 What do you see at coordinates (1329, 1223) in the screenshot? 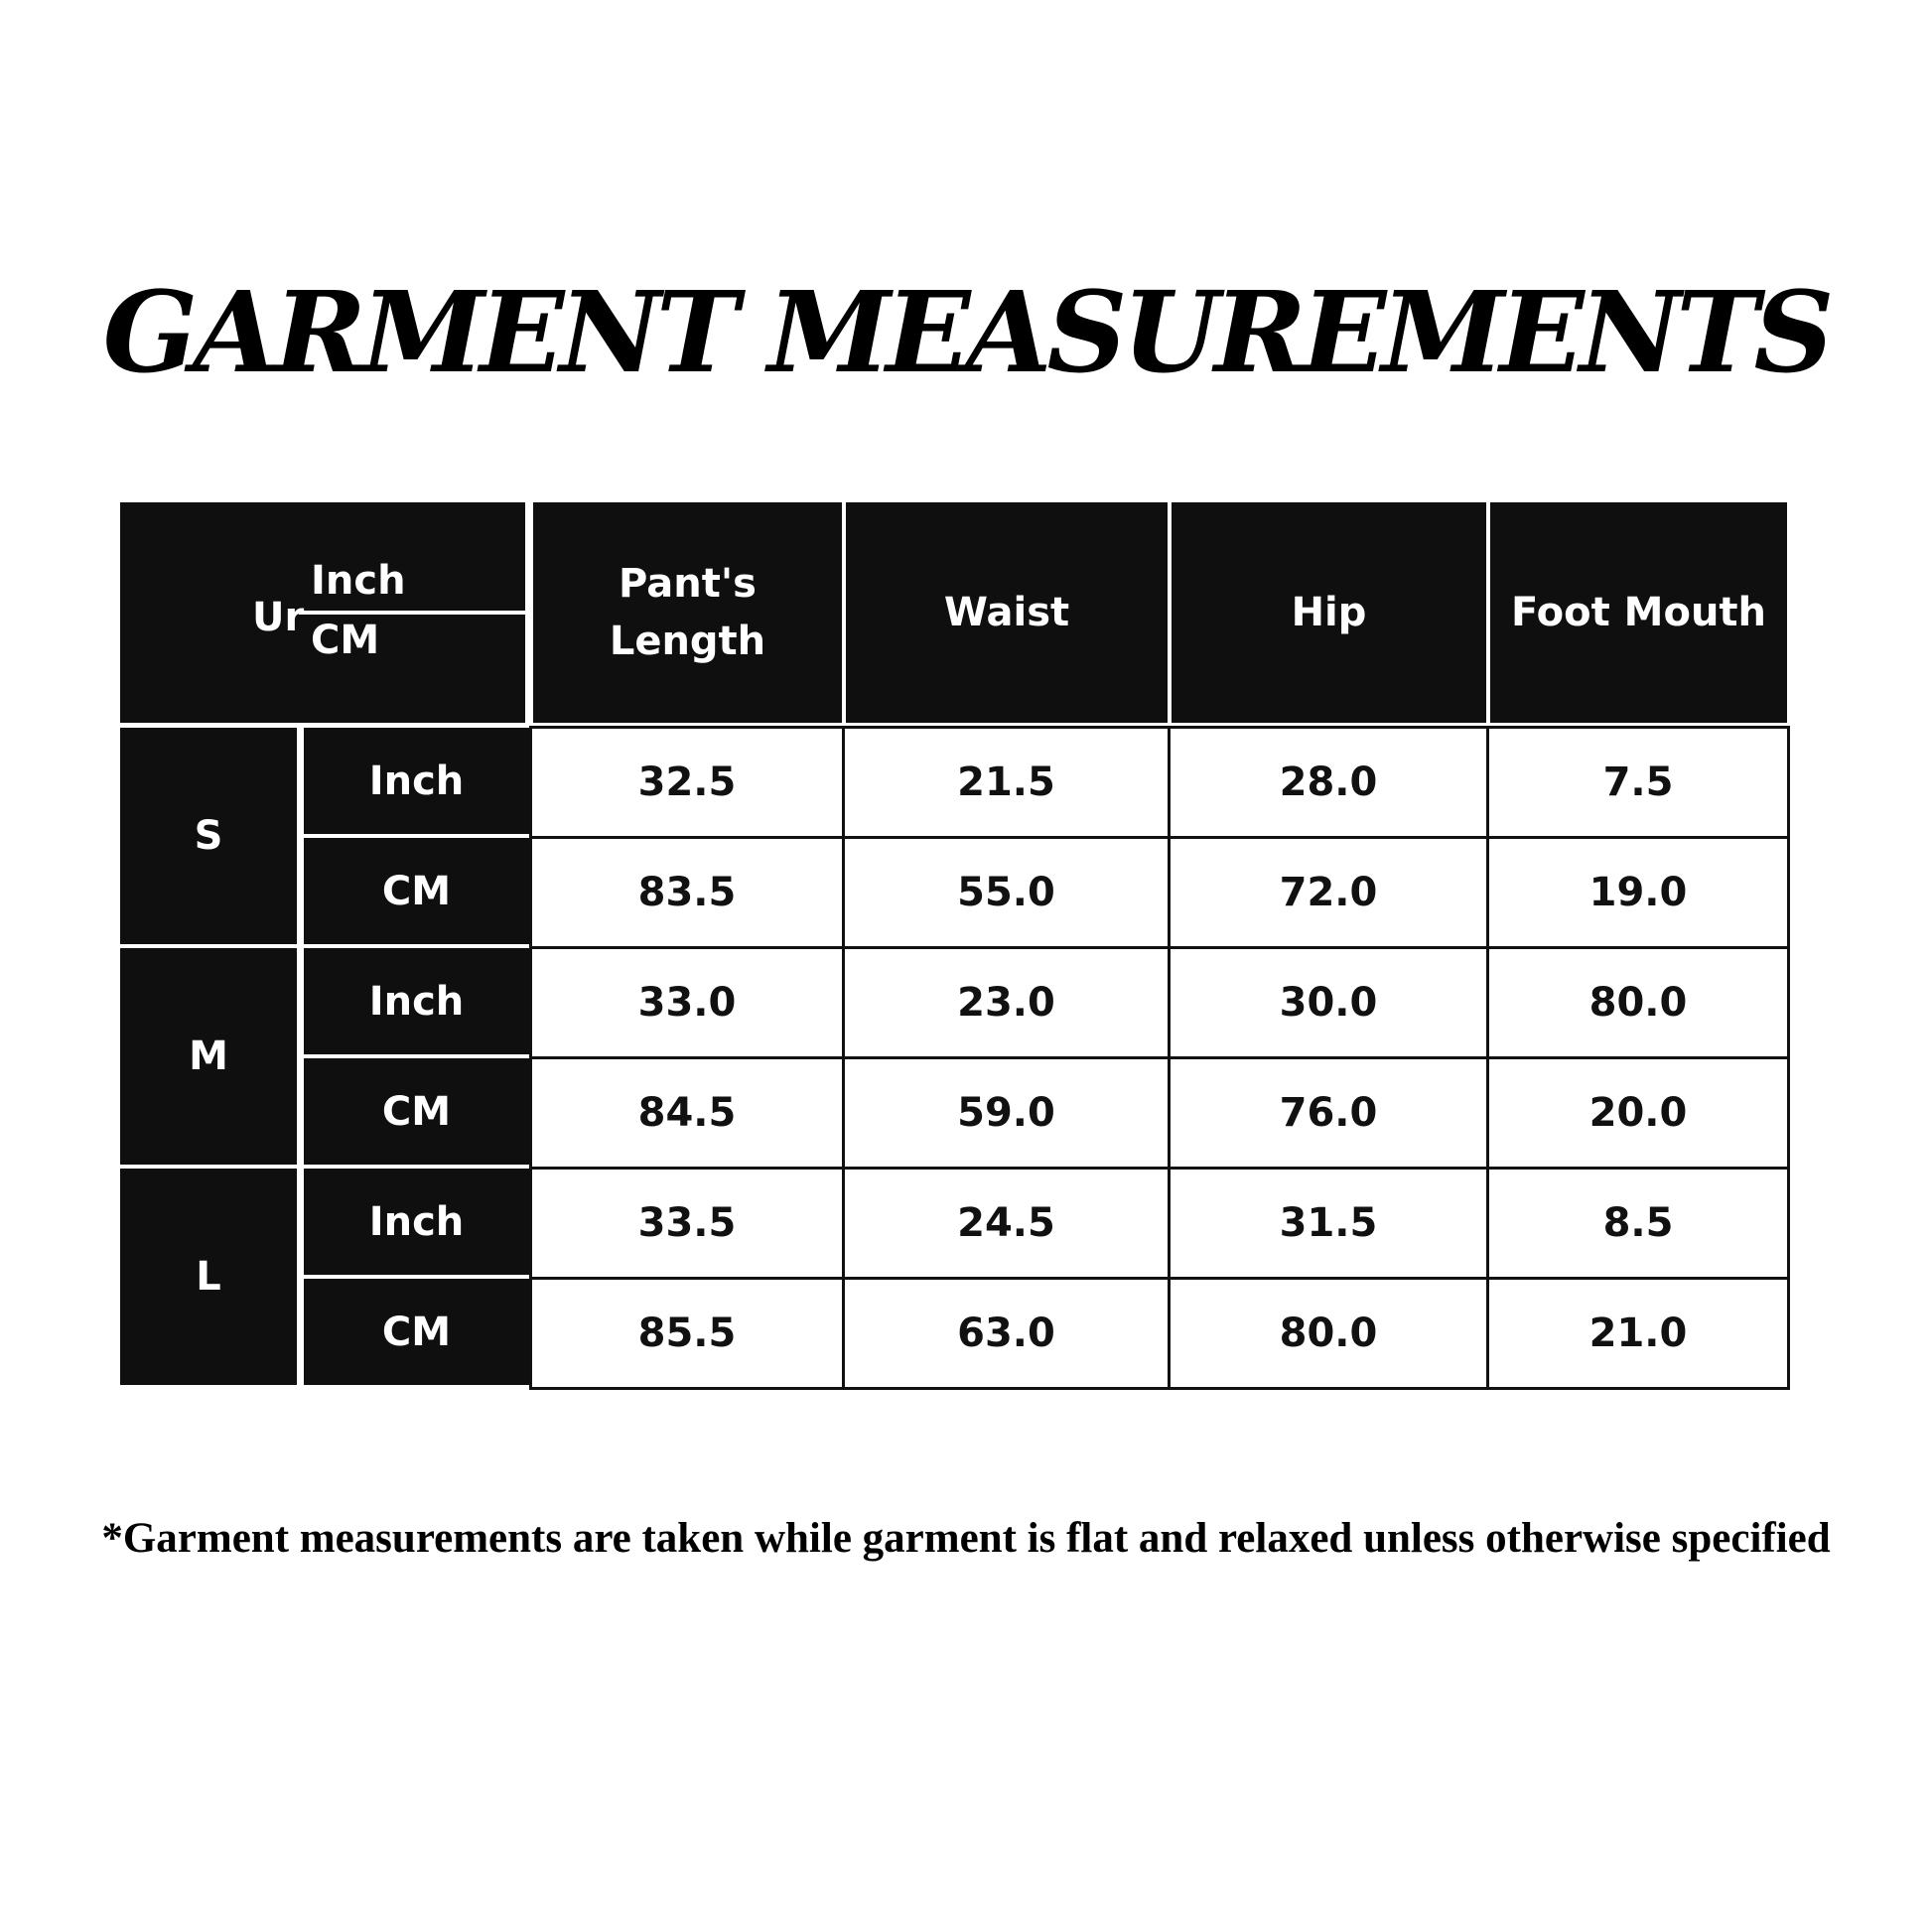
I see `measurement-cell: 31.5` at bounding box center [1329, 1223].